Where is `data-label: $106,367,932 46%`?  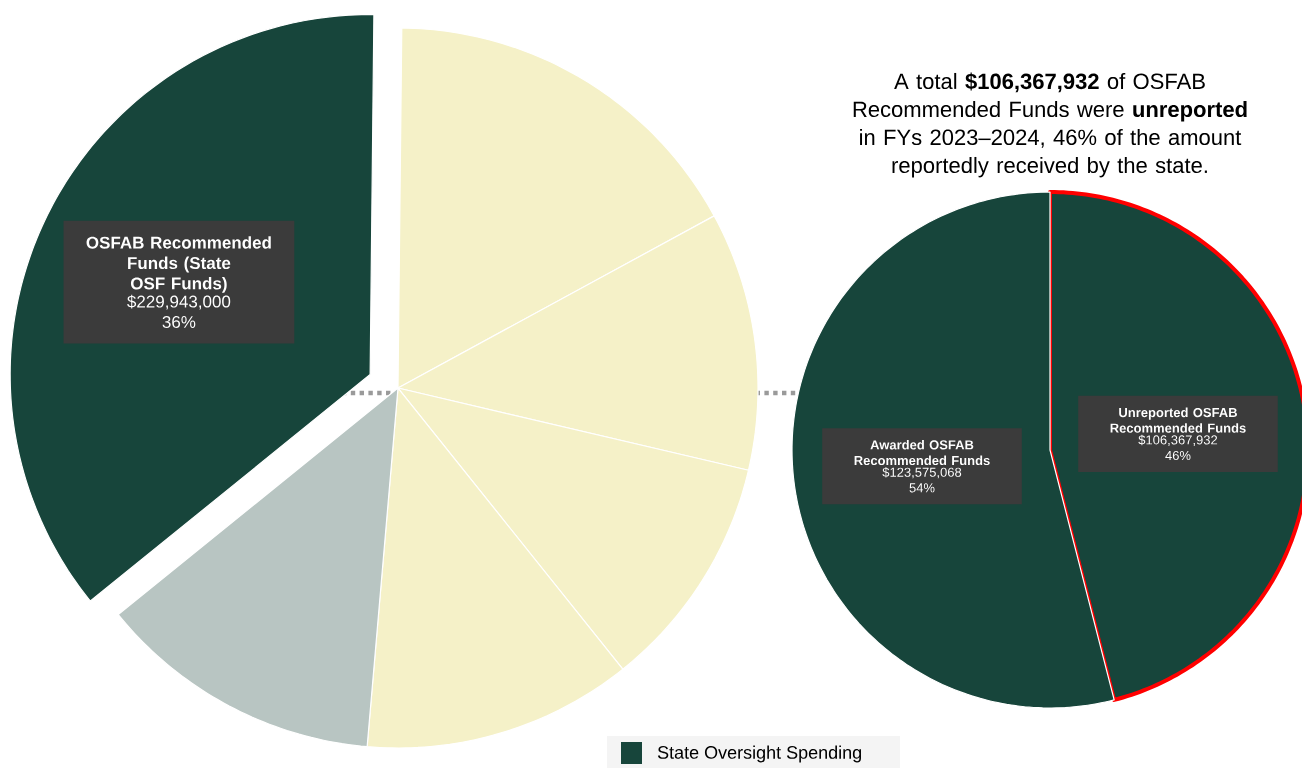 data-label: $106,367,932 46% is located at coordinates (1178, 447).